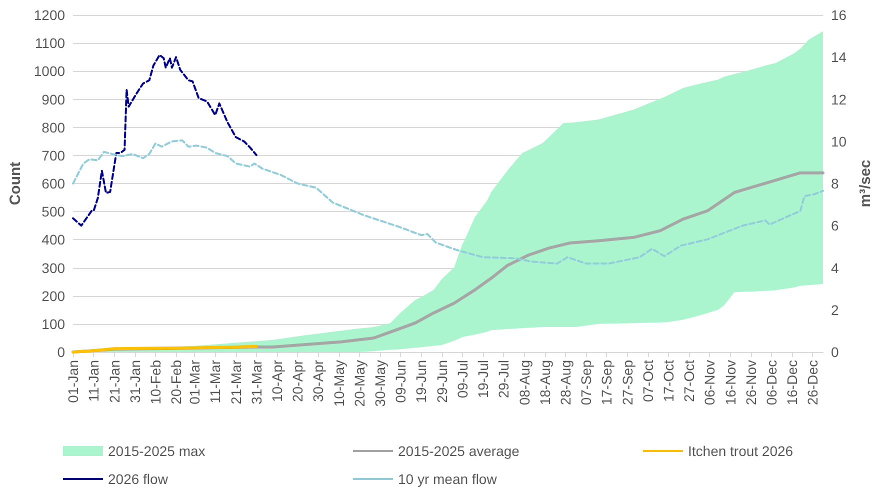 The image size is (891, 495). What do you see at coordinates (741, 451) in the screenshot?
I see `legend-label: Itchen trout 2026` at bounding box center [741, 451].